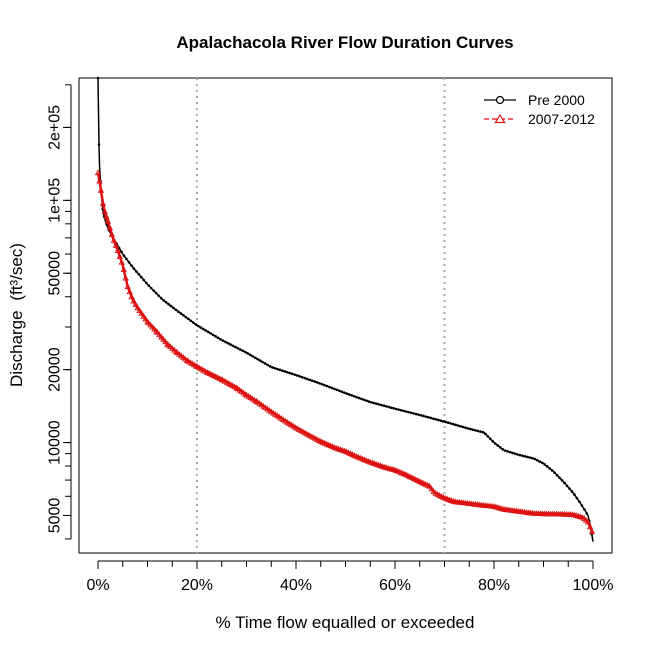  What do you see at coordinates (59, 312) in the screenshot?
I see `y-axis: 5000 10000 20000 50000 1e+05 2e+05` at bounding box center [59, 312].